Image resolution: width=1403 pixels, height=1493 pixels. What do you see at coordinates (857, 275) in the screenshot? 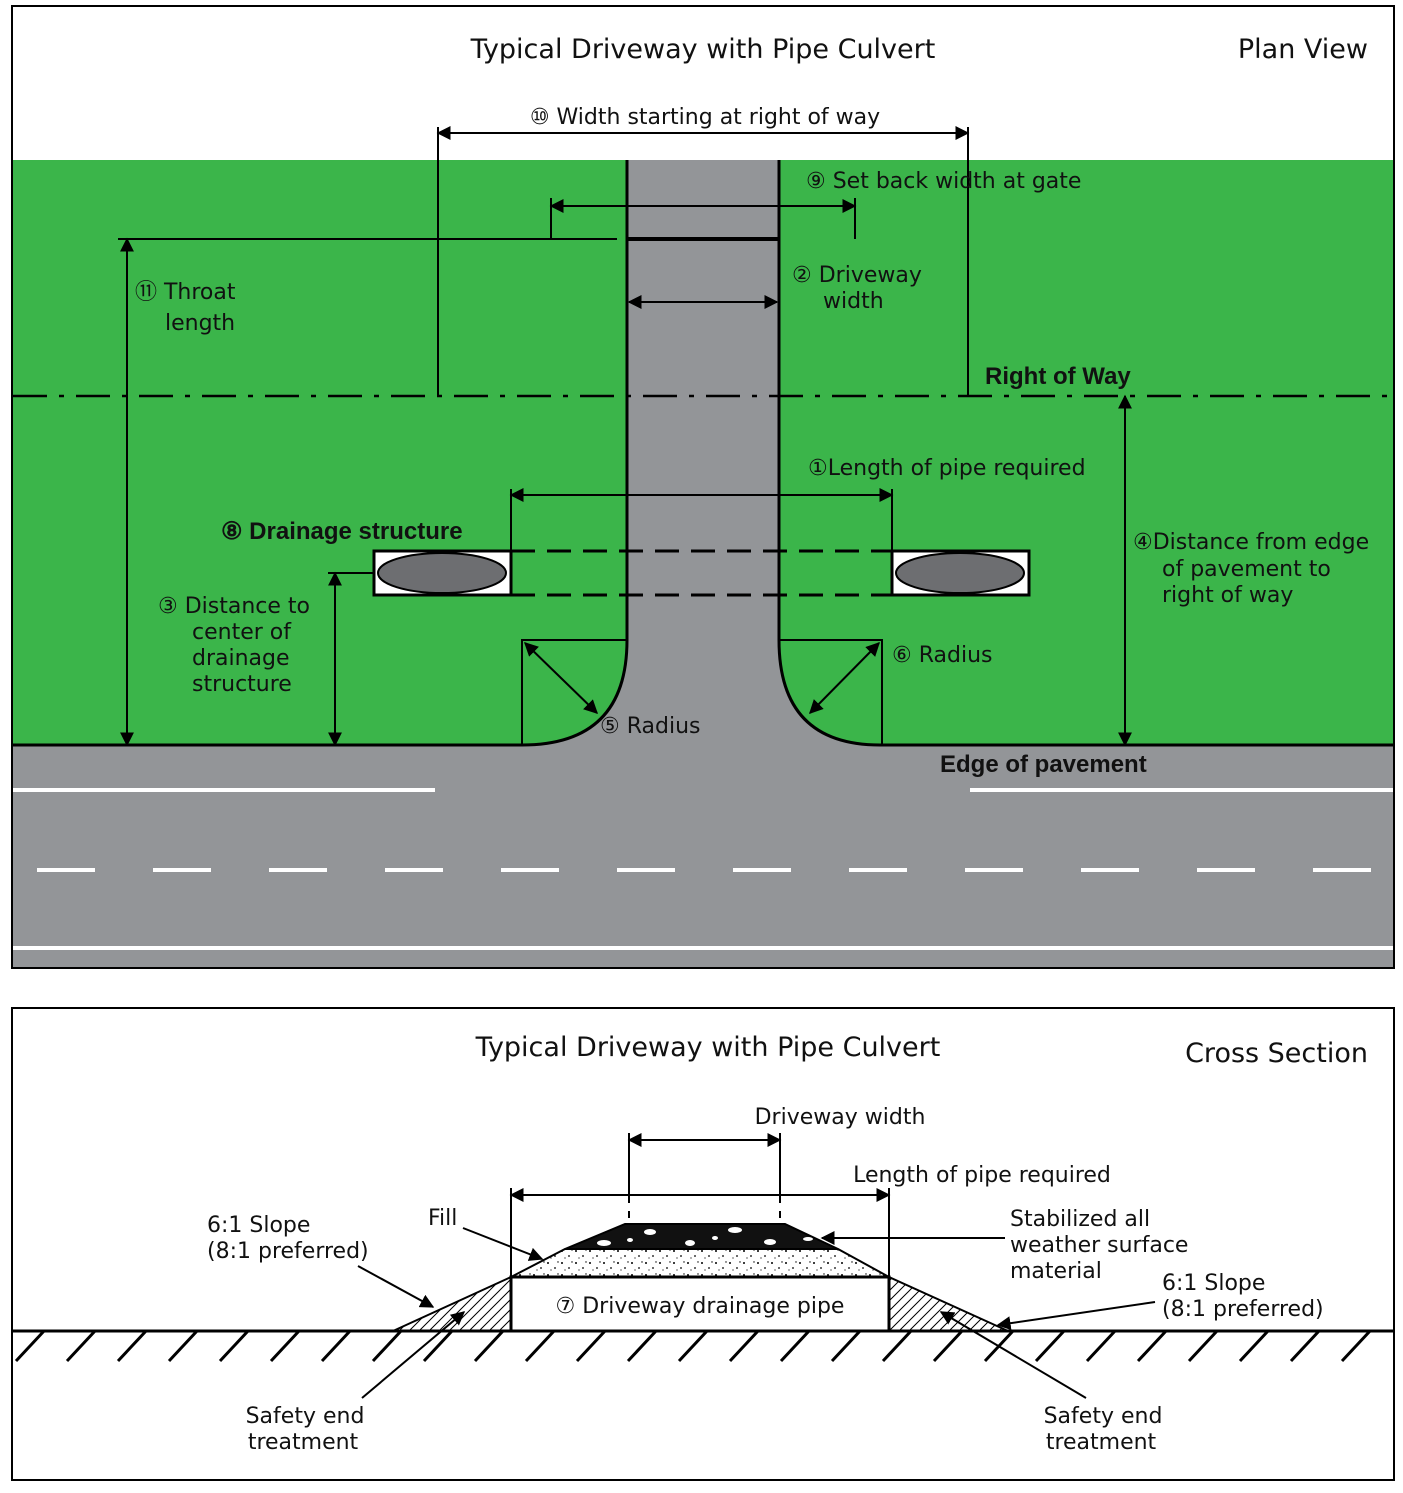
I see `driveway-width-label-1: ② Driveway` at bounding box center [857, 275].